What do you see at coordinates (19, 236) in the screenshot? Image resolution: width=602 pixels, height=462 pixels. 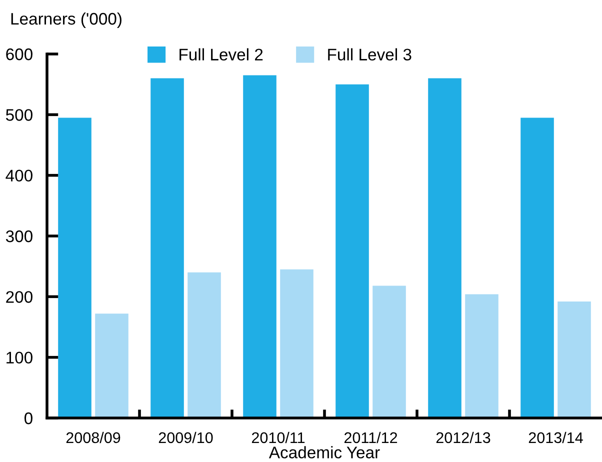 I see `y-tick-label: 300` at bounding box center [19, 236].